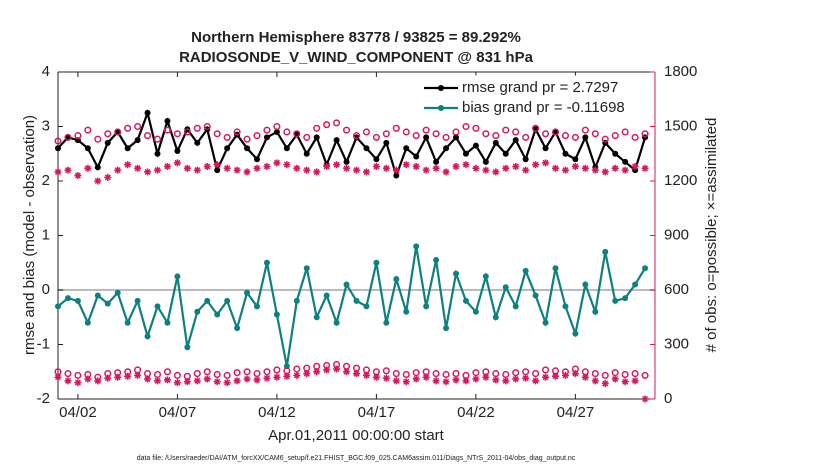 This screenshot has height=475, width=830. I want to click on y-tick-label: 0, so click(46, 289).